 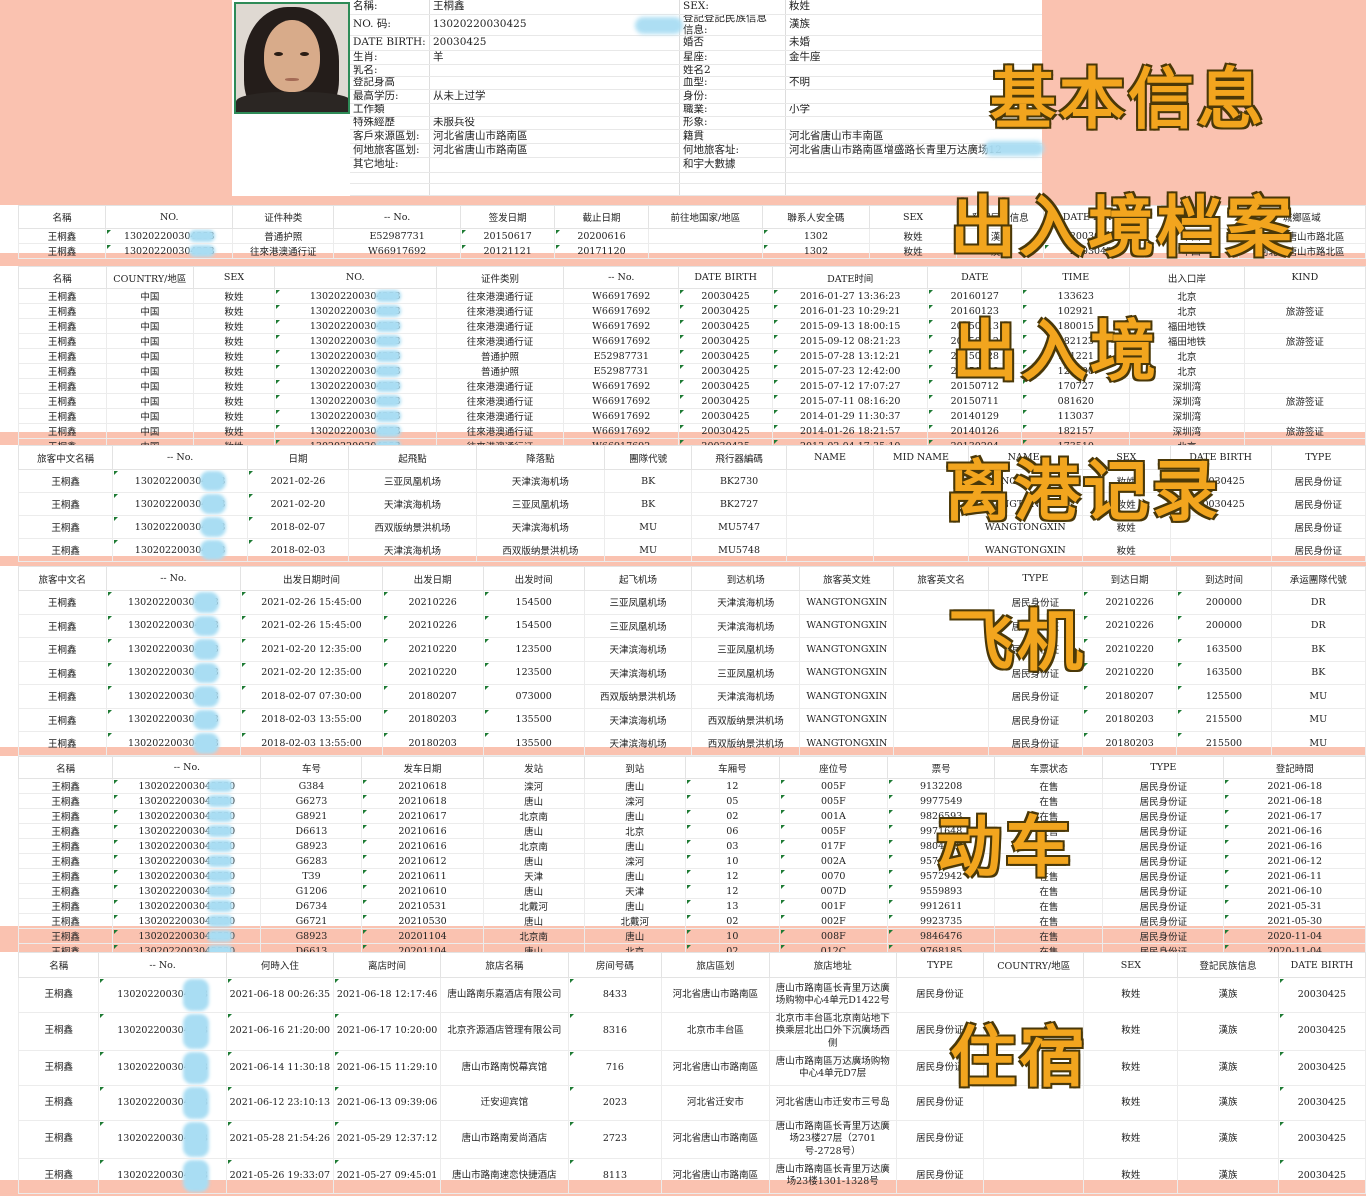 I want to click on cell: 8433, so click(x=615, y=995).